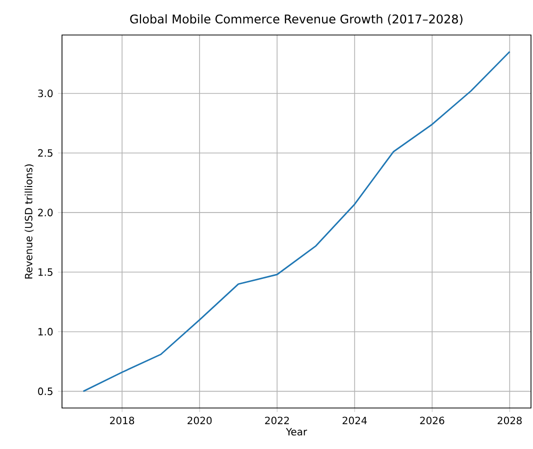  Describe the element at coordinates (122, 420) in the screenshot. I see `x-tick-label: 2018` at that location.